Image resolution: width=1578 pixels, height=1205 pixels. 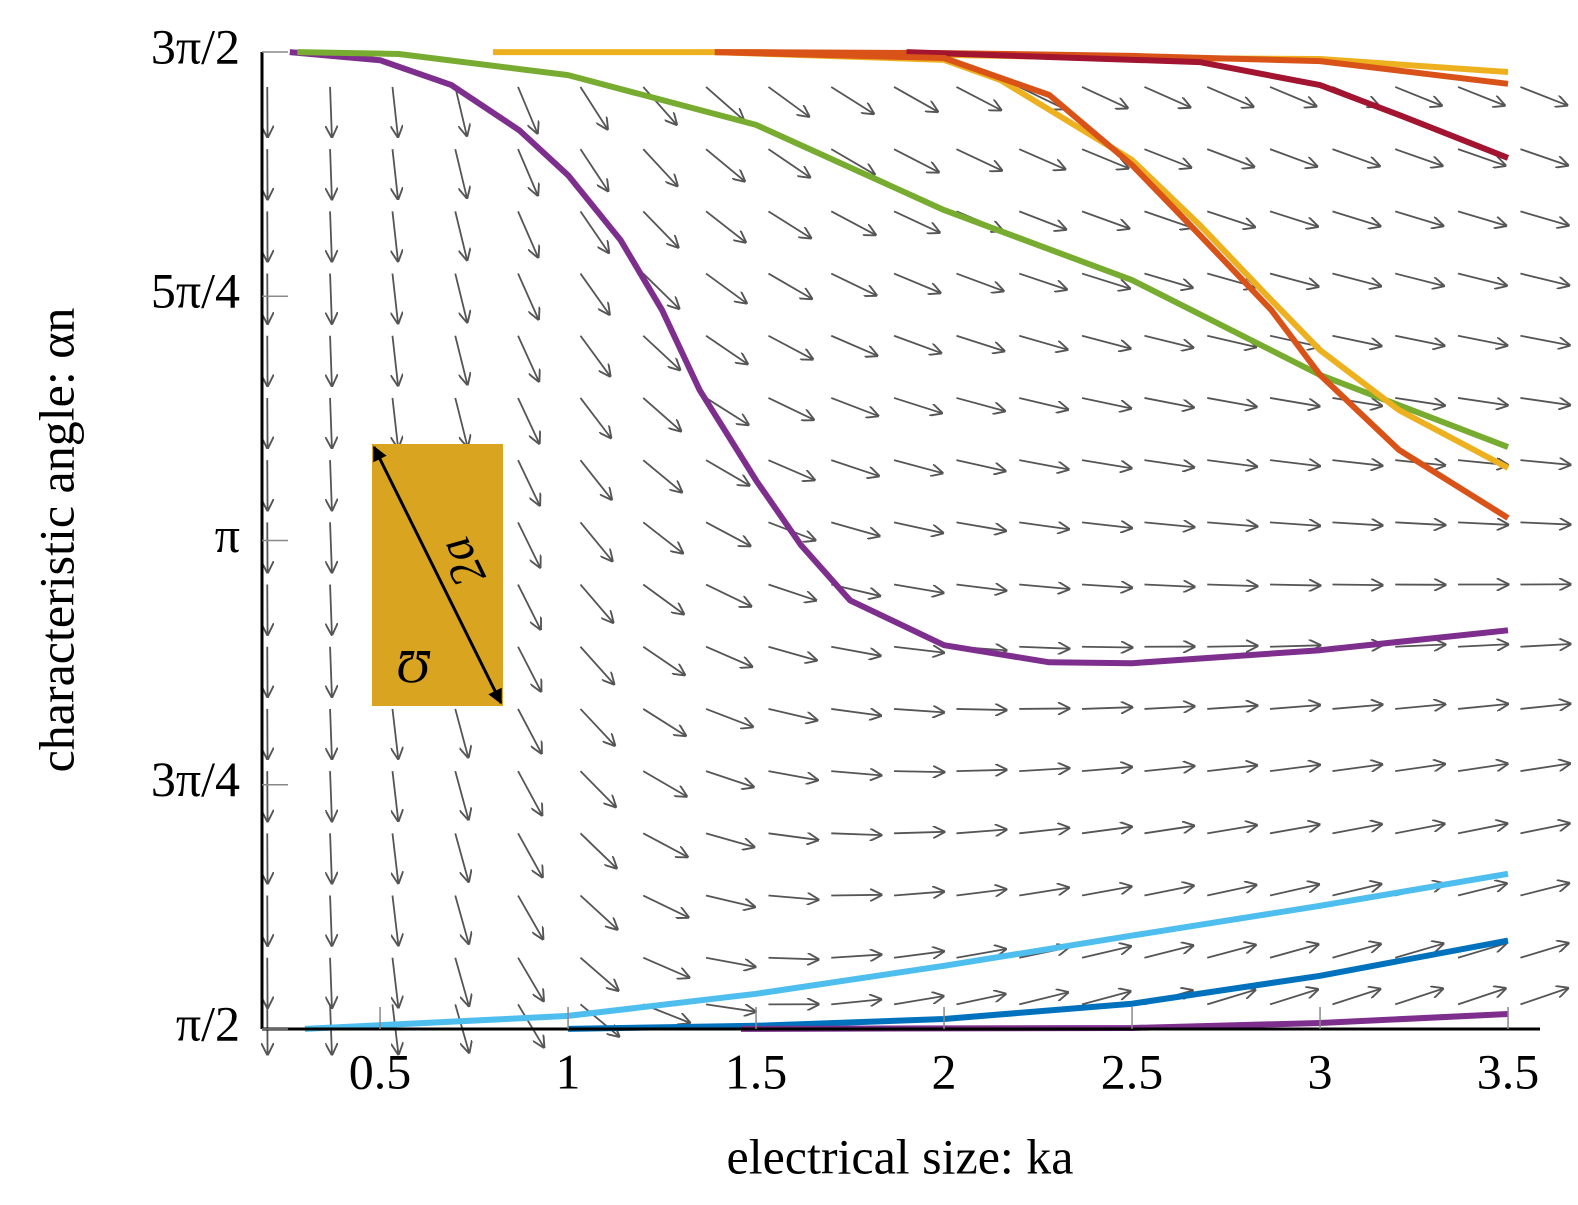 I want to click on x-tick-label: 0.5, so click(x=380, y=1071).